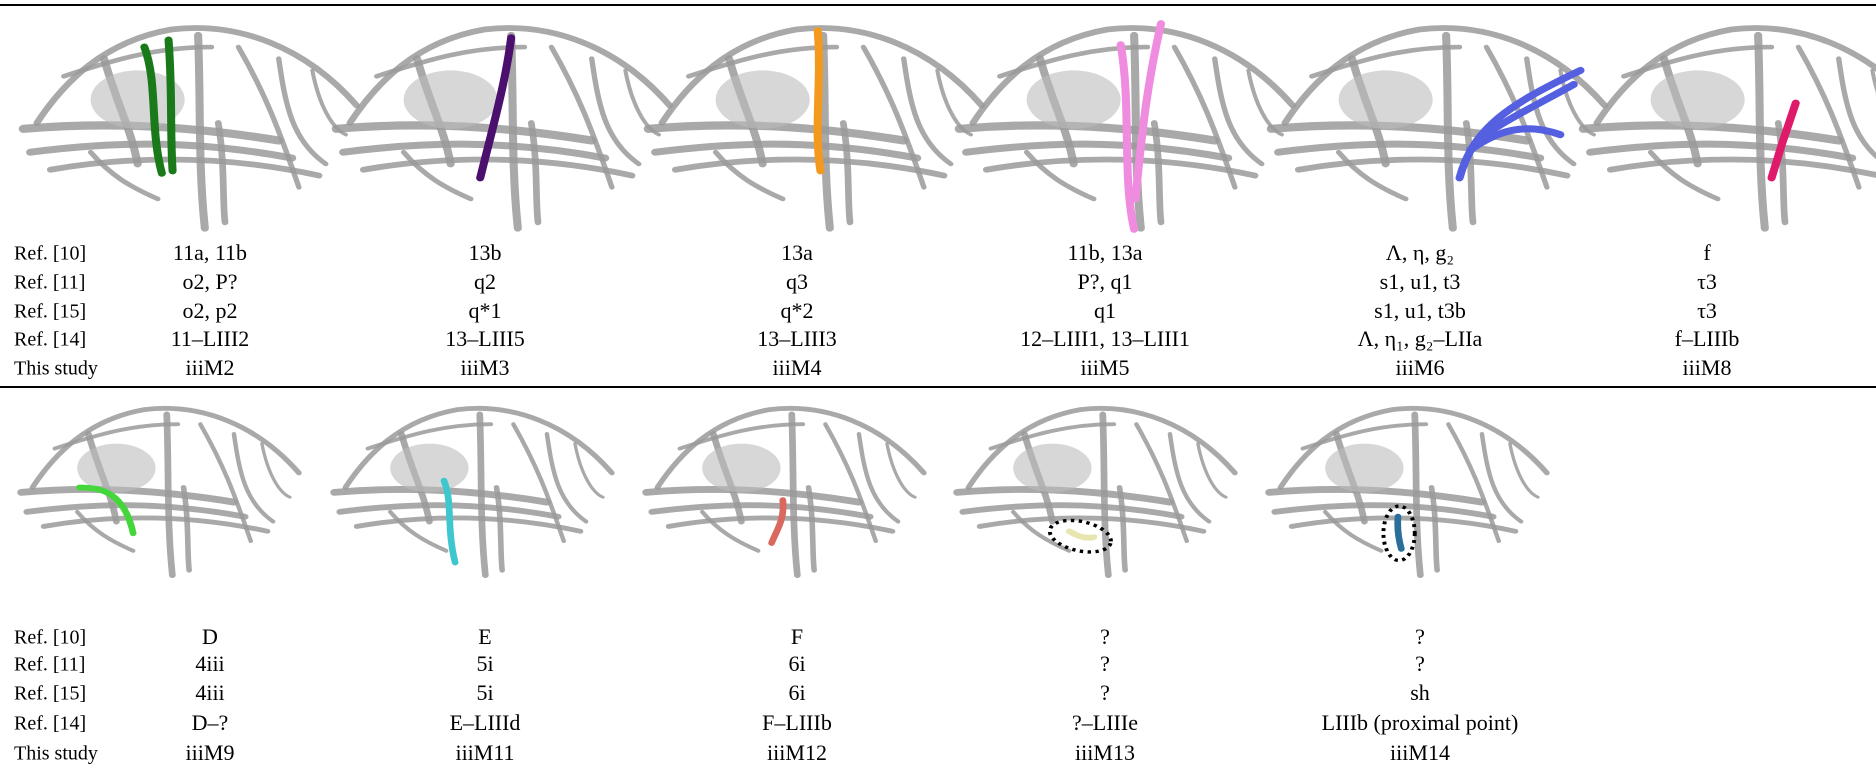 The height and width of the screenshot is (771, 1876). I want to click on cell: iiiM5, so click(1105, 367).